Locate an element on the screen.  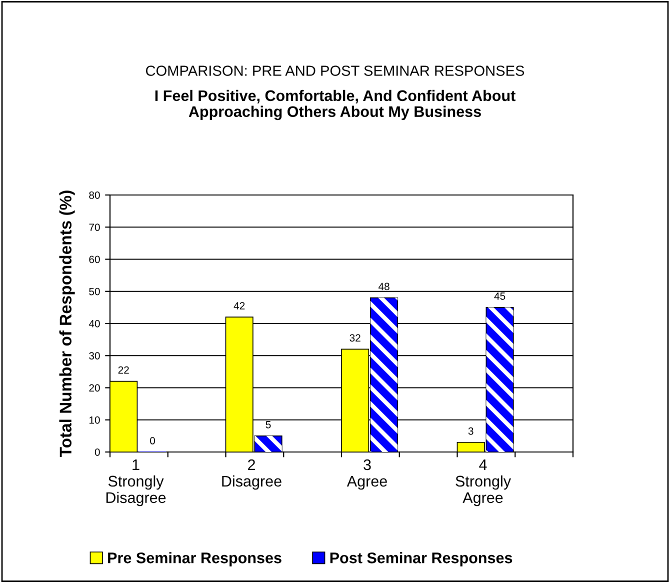
data-label: 3 is located at coordinates (471, 431).